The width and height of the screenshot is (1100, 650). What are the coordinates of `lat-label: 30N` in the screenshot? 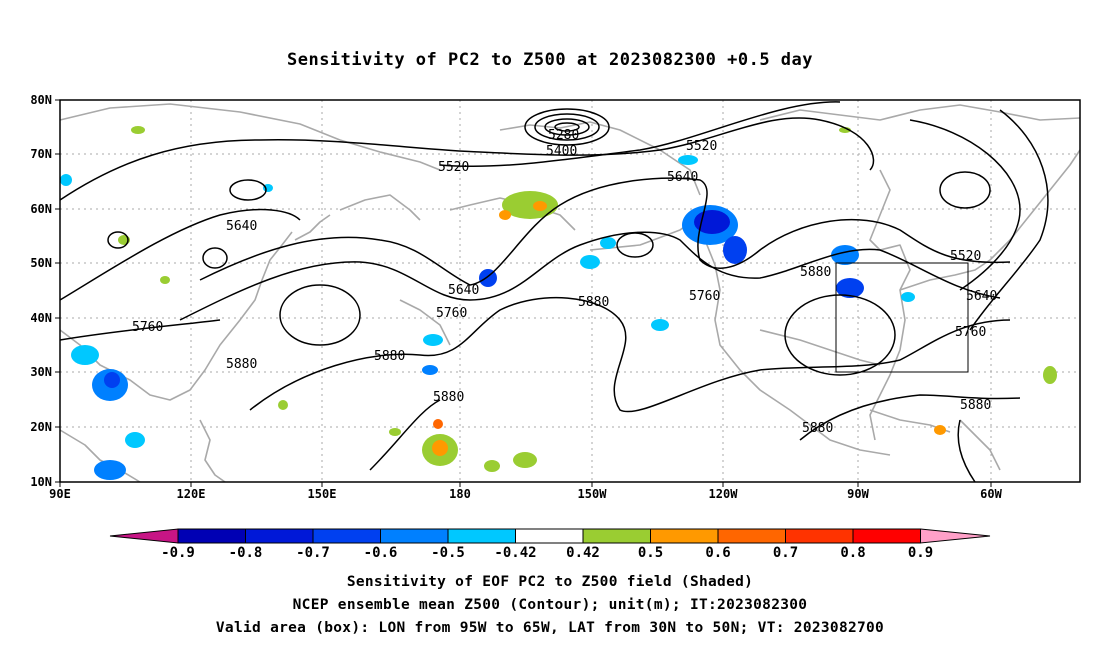 It's located at (41, 372).